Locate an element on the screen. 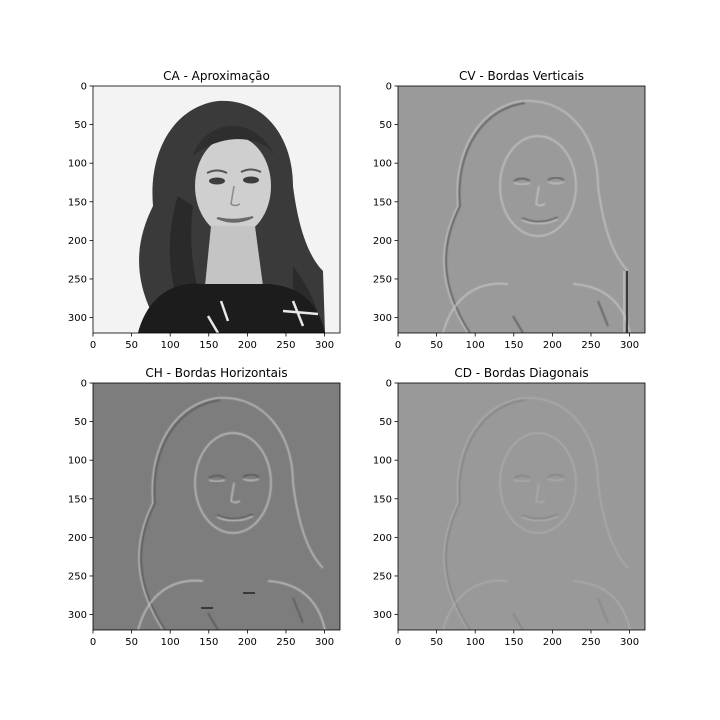  subplot-title: CD - Bordas Diagonais is located at coordinates (521, 373).